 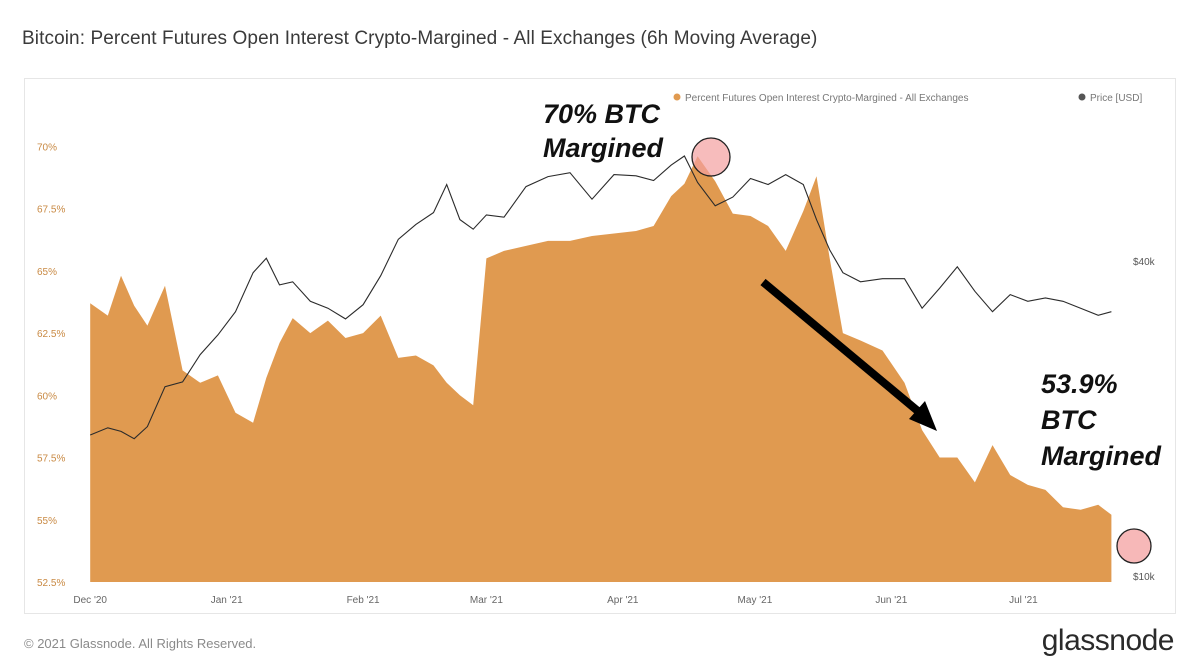 I want to click on left-tick-label: 52.5%, so click(x=51, y=583).